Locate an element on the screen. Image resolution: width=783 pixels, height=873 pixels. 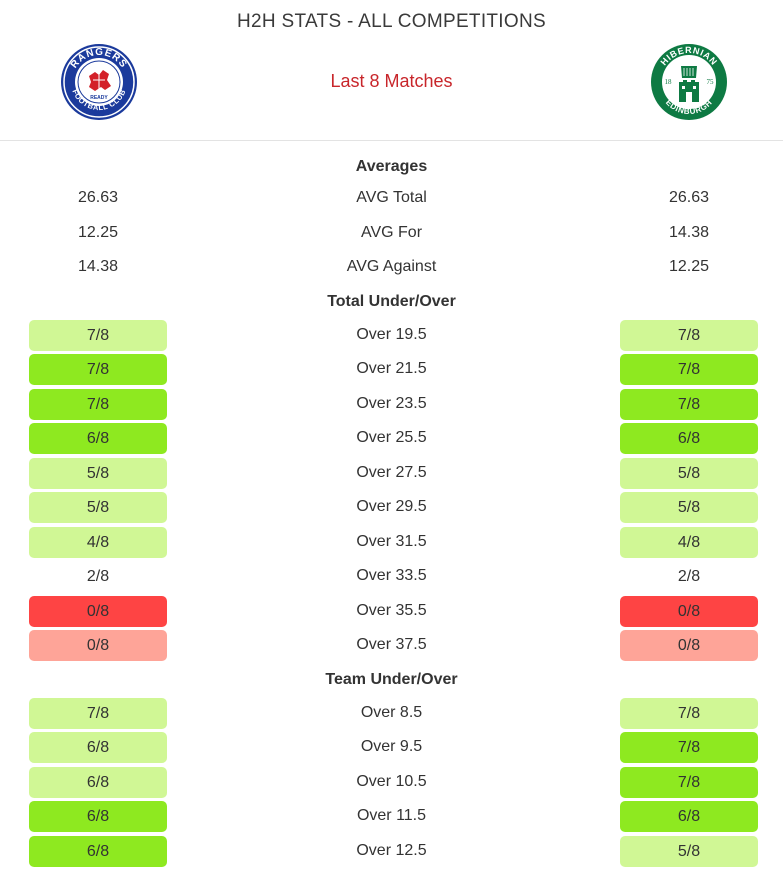
home-average-value: 14.38 is located at coordinates (98, 266).